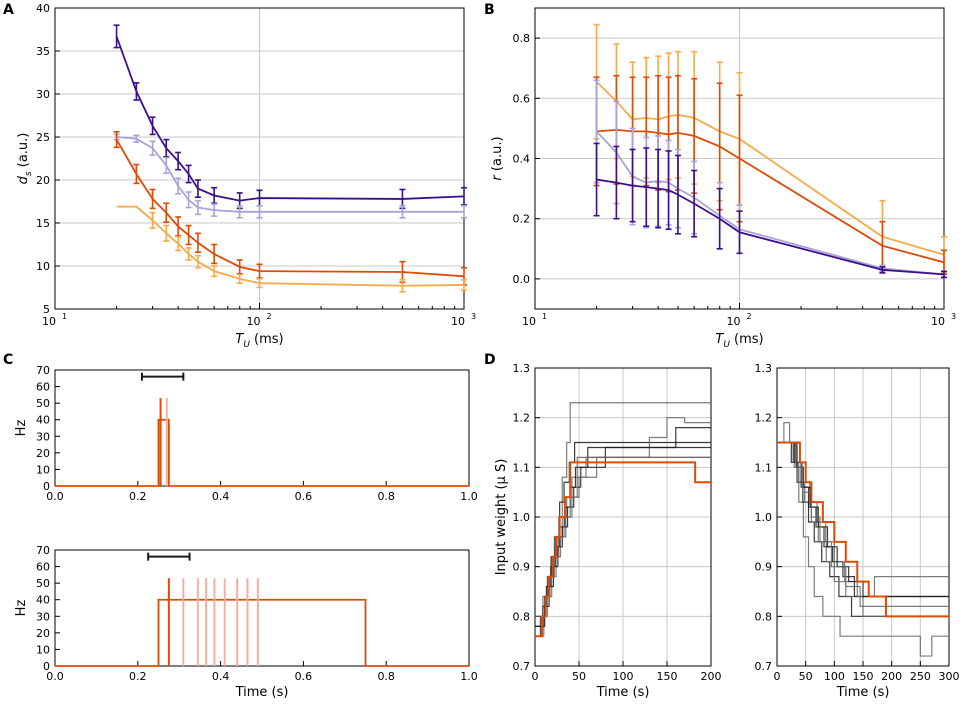 This screenshot has height=705, width=964. What do you see at coordinates (386, 676) in the screenshot?
I see `x-tick-label-4: 0.8` at bounding box center [386, 676].